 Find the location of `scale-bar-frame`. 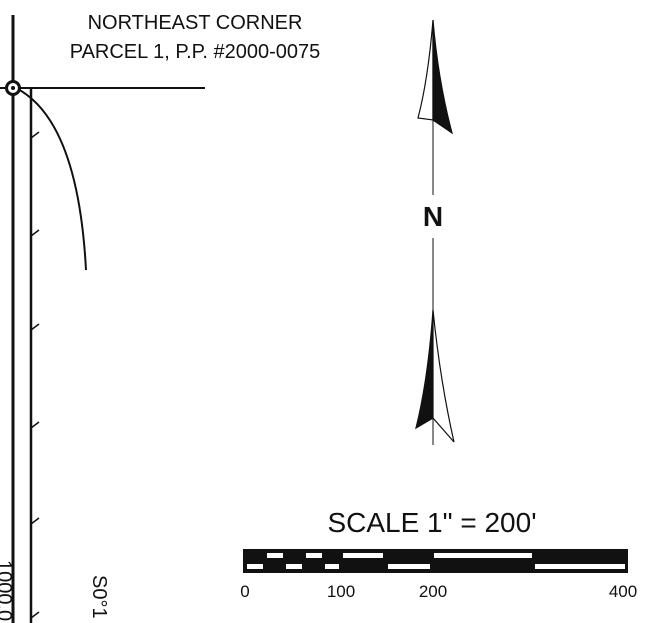

scale-bar-frame is located at coordinates (435, 561).